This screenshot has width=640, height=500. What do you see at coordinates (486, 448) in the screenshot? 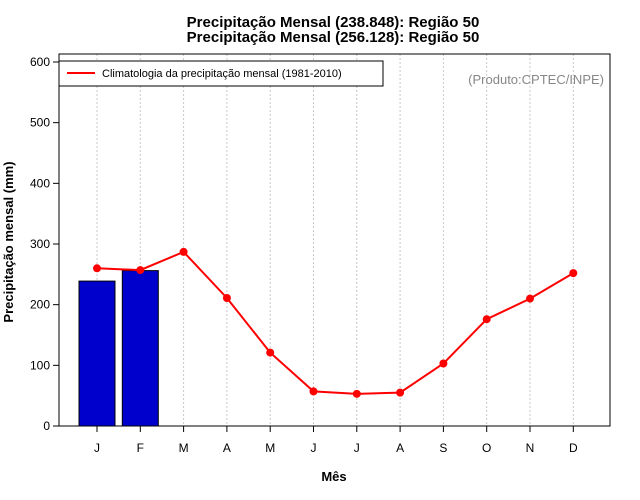
I see `x-tick-label: O` at bounding box center [486, 448].